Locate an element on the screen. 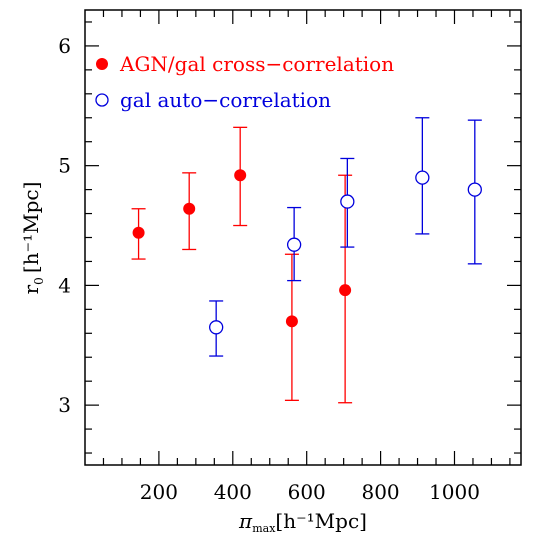 The image size is (535, 535). x-axis-label: πmax[h⁻¹Mpc] is located at coordinates (302, 522).